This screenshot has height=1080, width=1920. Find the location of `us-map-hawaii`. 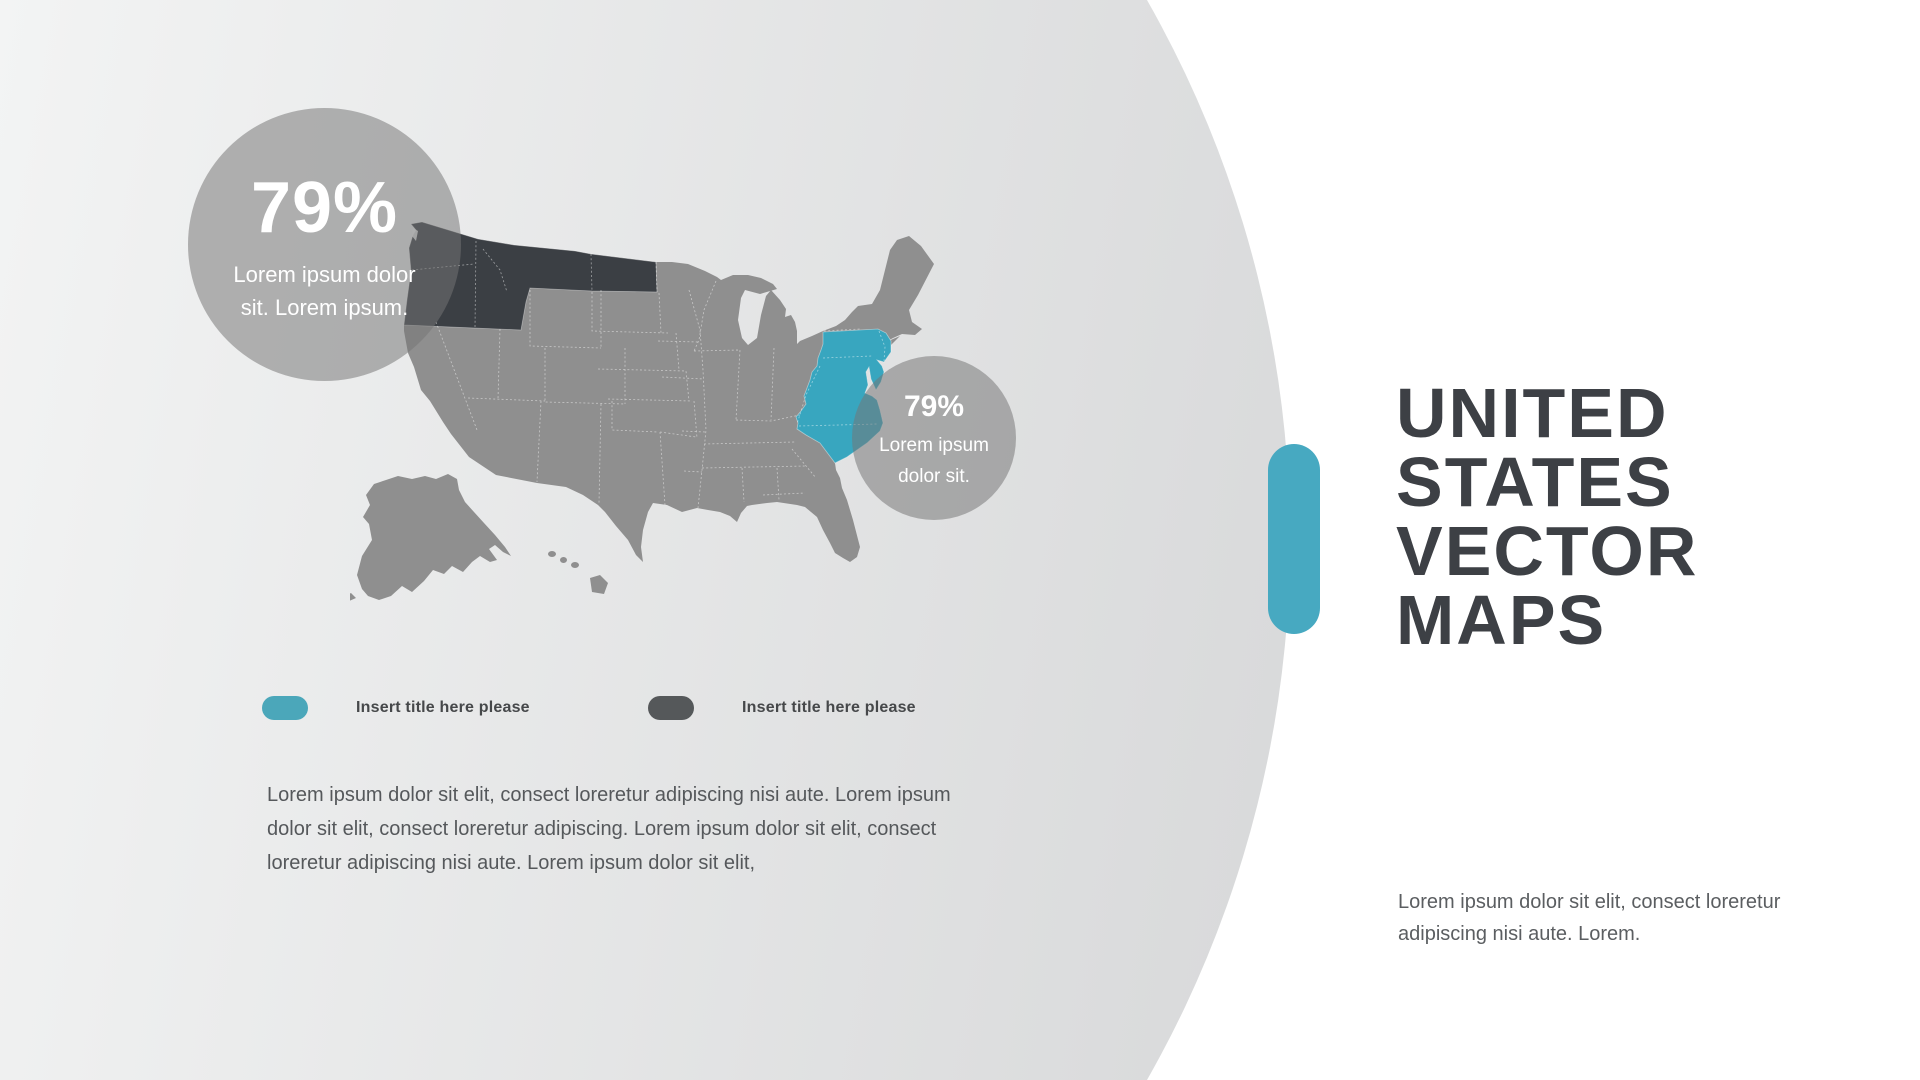

us-map-hawaii is located at coordinates (578, 572).